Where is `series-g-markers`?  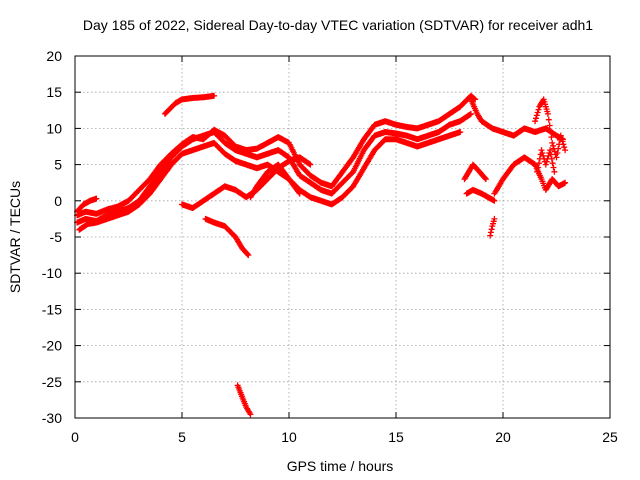
series-g-markers is located at coordinates (227, 237).